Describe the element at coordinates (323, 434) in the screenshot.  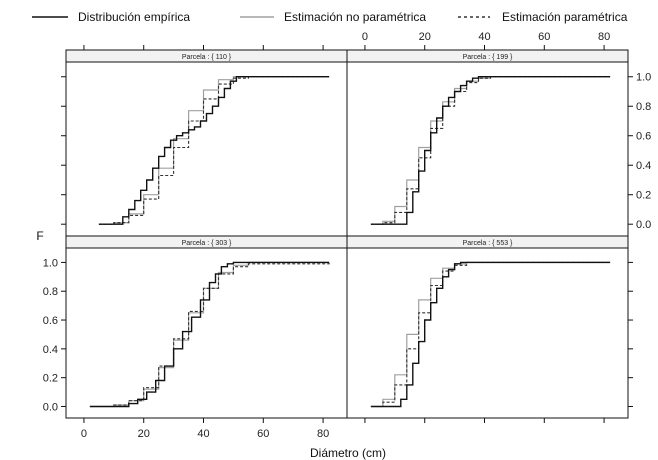
I see `x-tick-label-bottom: 80` at that location.